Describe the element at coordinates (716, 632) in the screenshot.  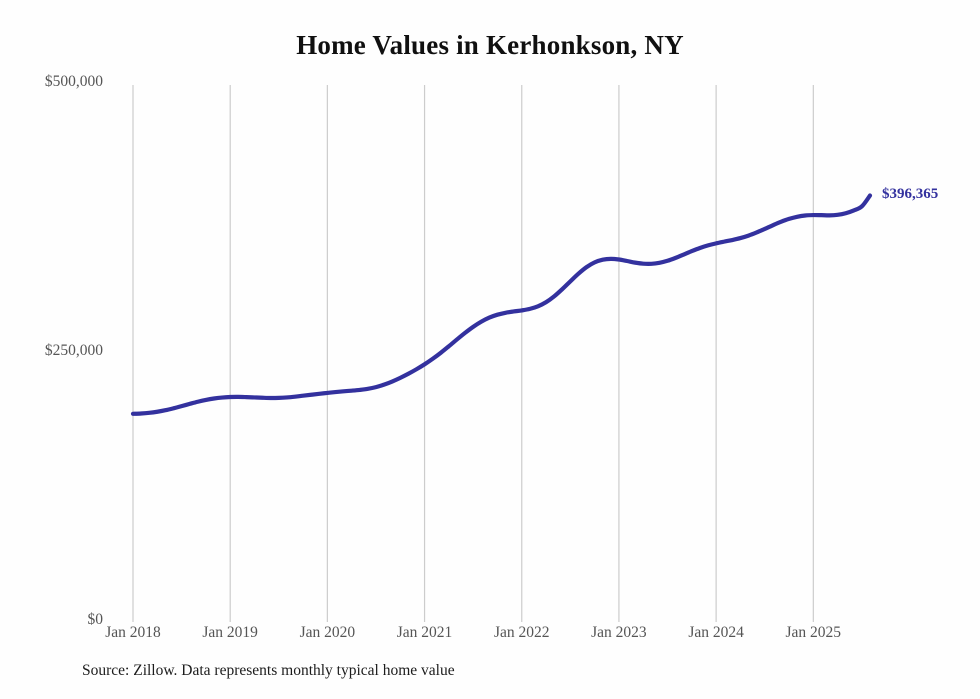
I see `x-tick-label: Jan 2024` at that location.